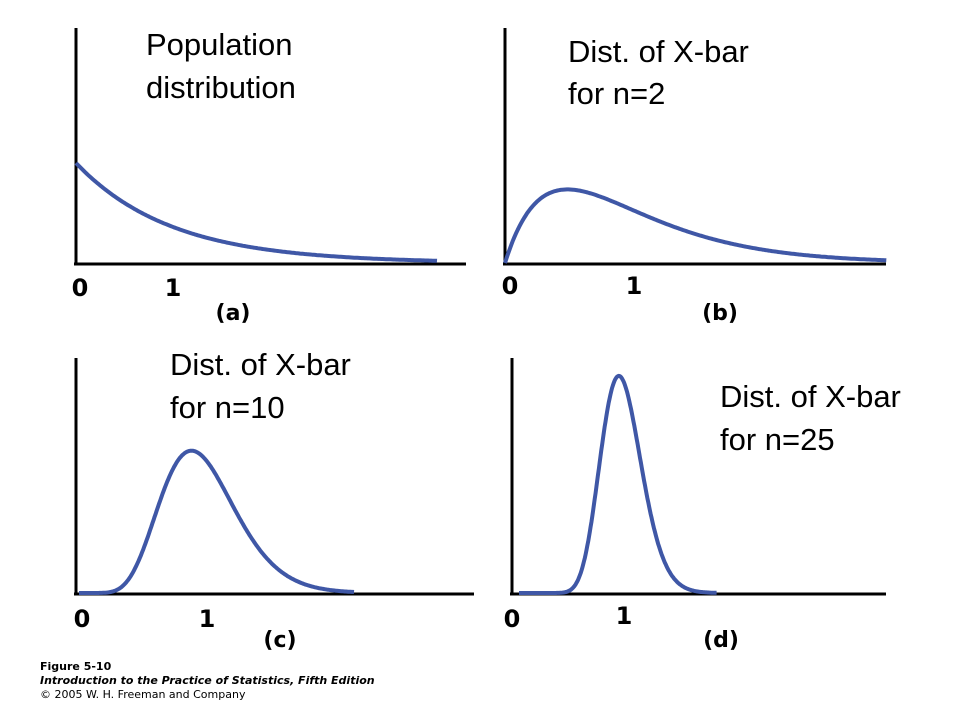 This screenshot has height=720, width=960. Describe the element at coordinates (143, 694) in the screenshot. I see `copyright-notice: © 2005 W. H. Freeman and Company` at that location.